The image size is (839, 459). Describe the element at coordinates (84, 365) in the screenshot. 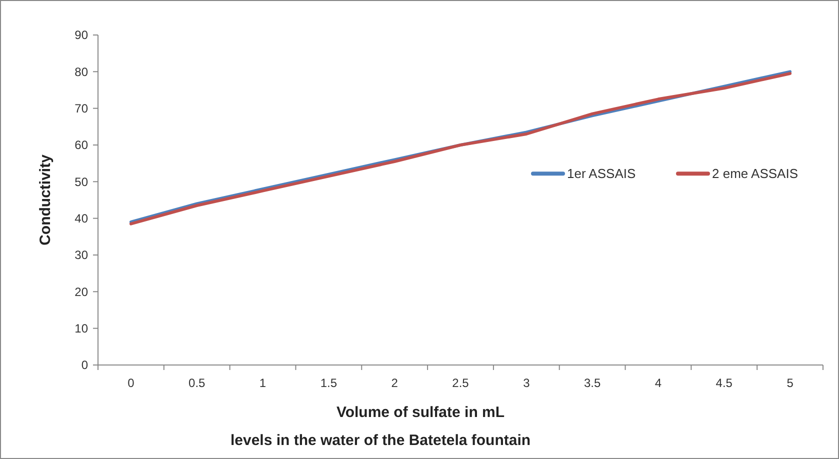

I see `y-tick-label: 0` at that location.